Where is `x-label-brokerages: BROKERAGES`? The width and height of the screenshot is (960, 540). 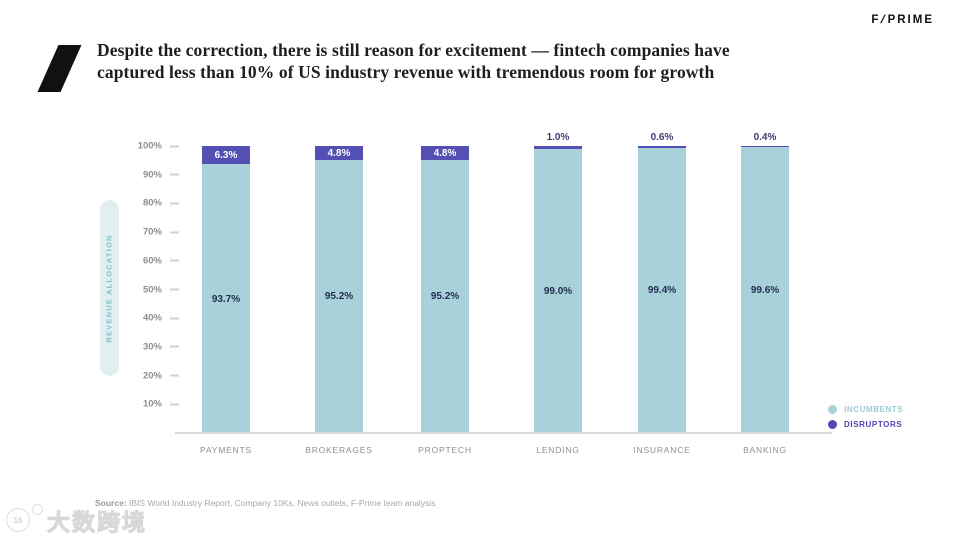 x-label-brokerages: BROKERAGES is located at coordinates (339, 450).